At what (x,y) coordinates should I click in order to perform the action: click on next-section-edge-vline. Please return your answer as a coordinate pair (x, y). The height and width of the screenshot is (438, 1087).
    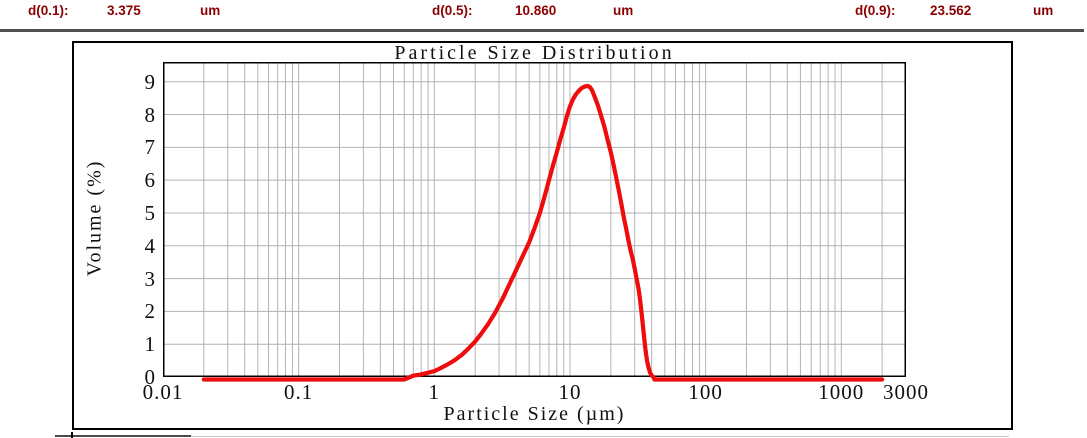
    Looking at the image, I should click on (72, 435).